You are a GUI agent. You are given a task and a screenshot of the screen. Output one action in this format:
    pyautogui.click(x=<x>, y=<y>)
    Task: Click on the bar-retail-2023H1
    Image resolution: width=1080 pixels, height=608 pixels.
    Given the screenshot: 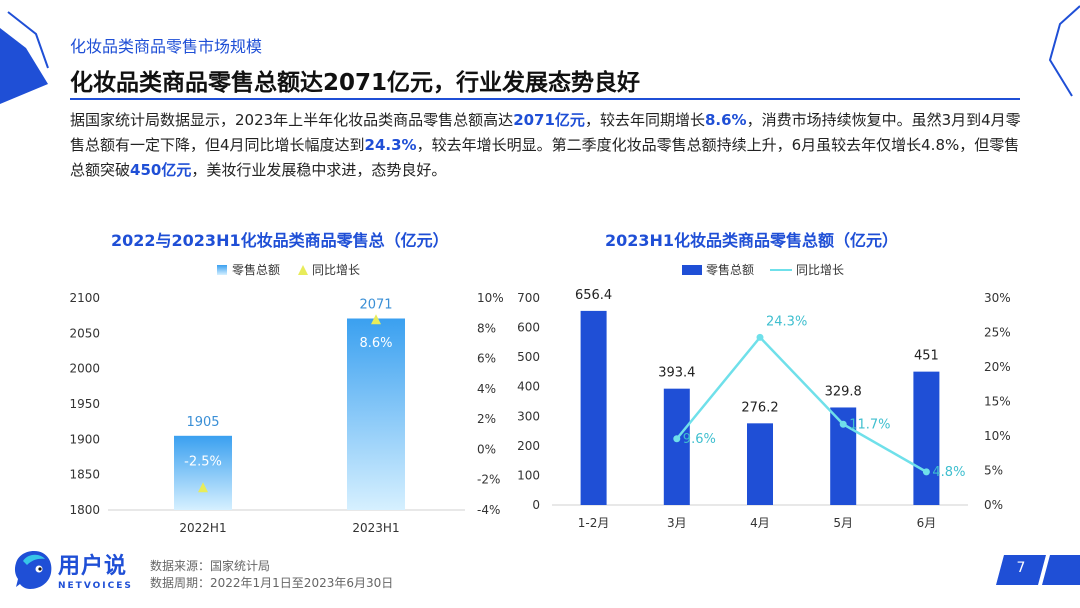 What is the action you would take?
    pyautogui.click(x=376, y=414)
    